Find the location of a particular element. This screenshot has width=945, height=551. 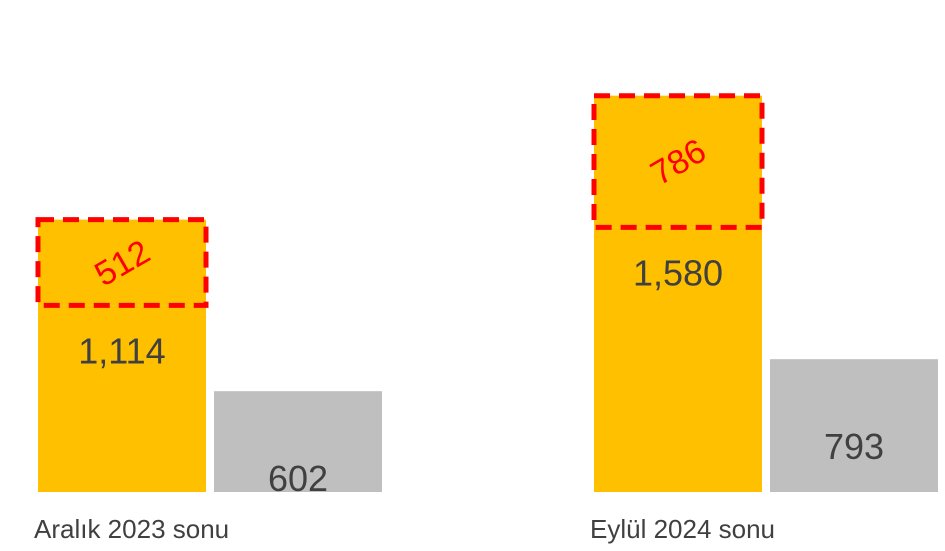

value-label-aral-k-2023-sonu-series-1: 1,114 is located at coordinates (121, 350).